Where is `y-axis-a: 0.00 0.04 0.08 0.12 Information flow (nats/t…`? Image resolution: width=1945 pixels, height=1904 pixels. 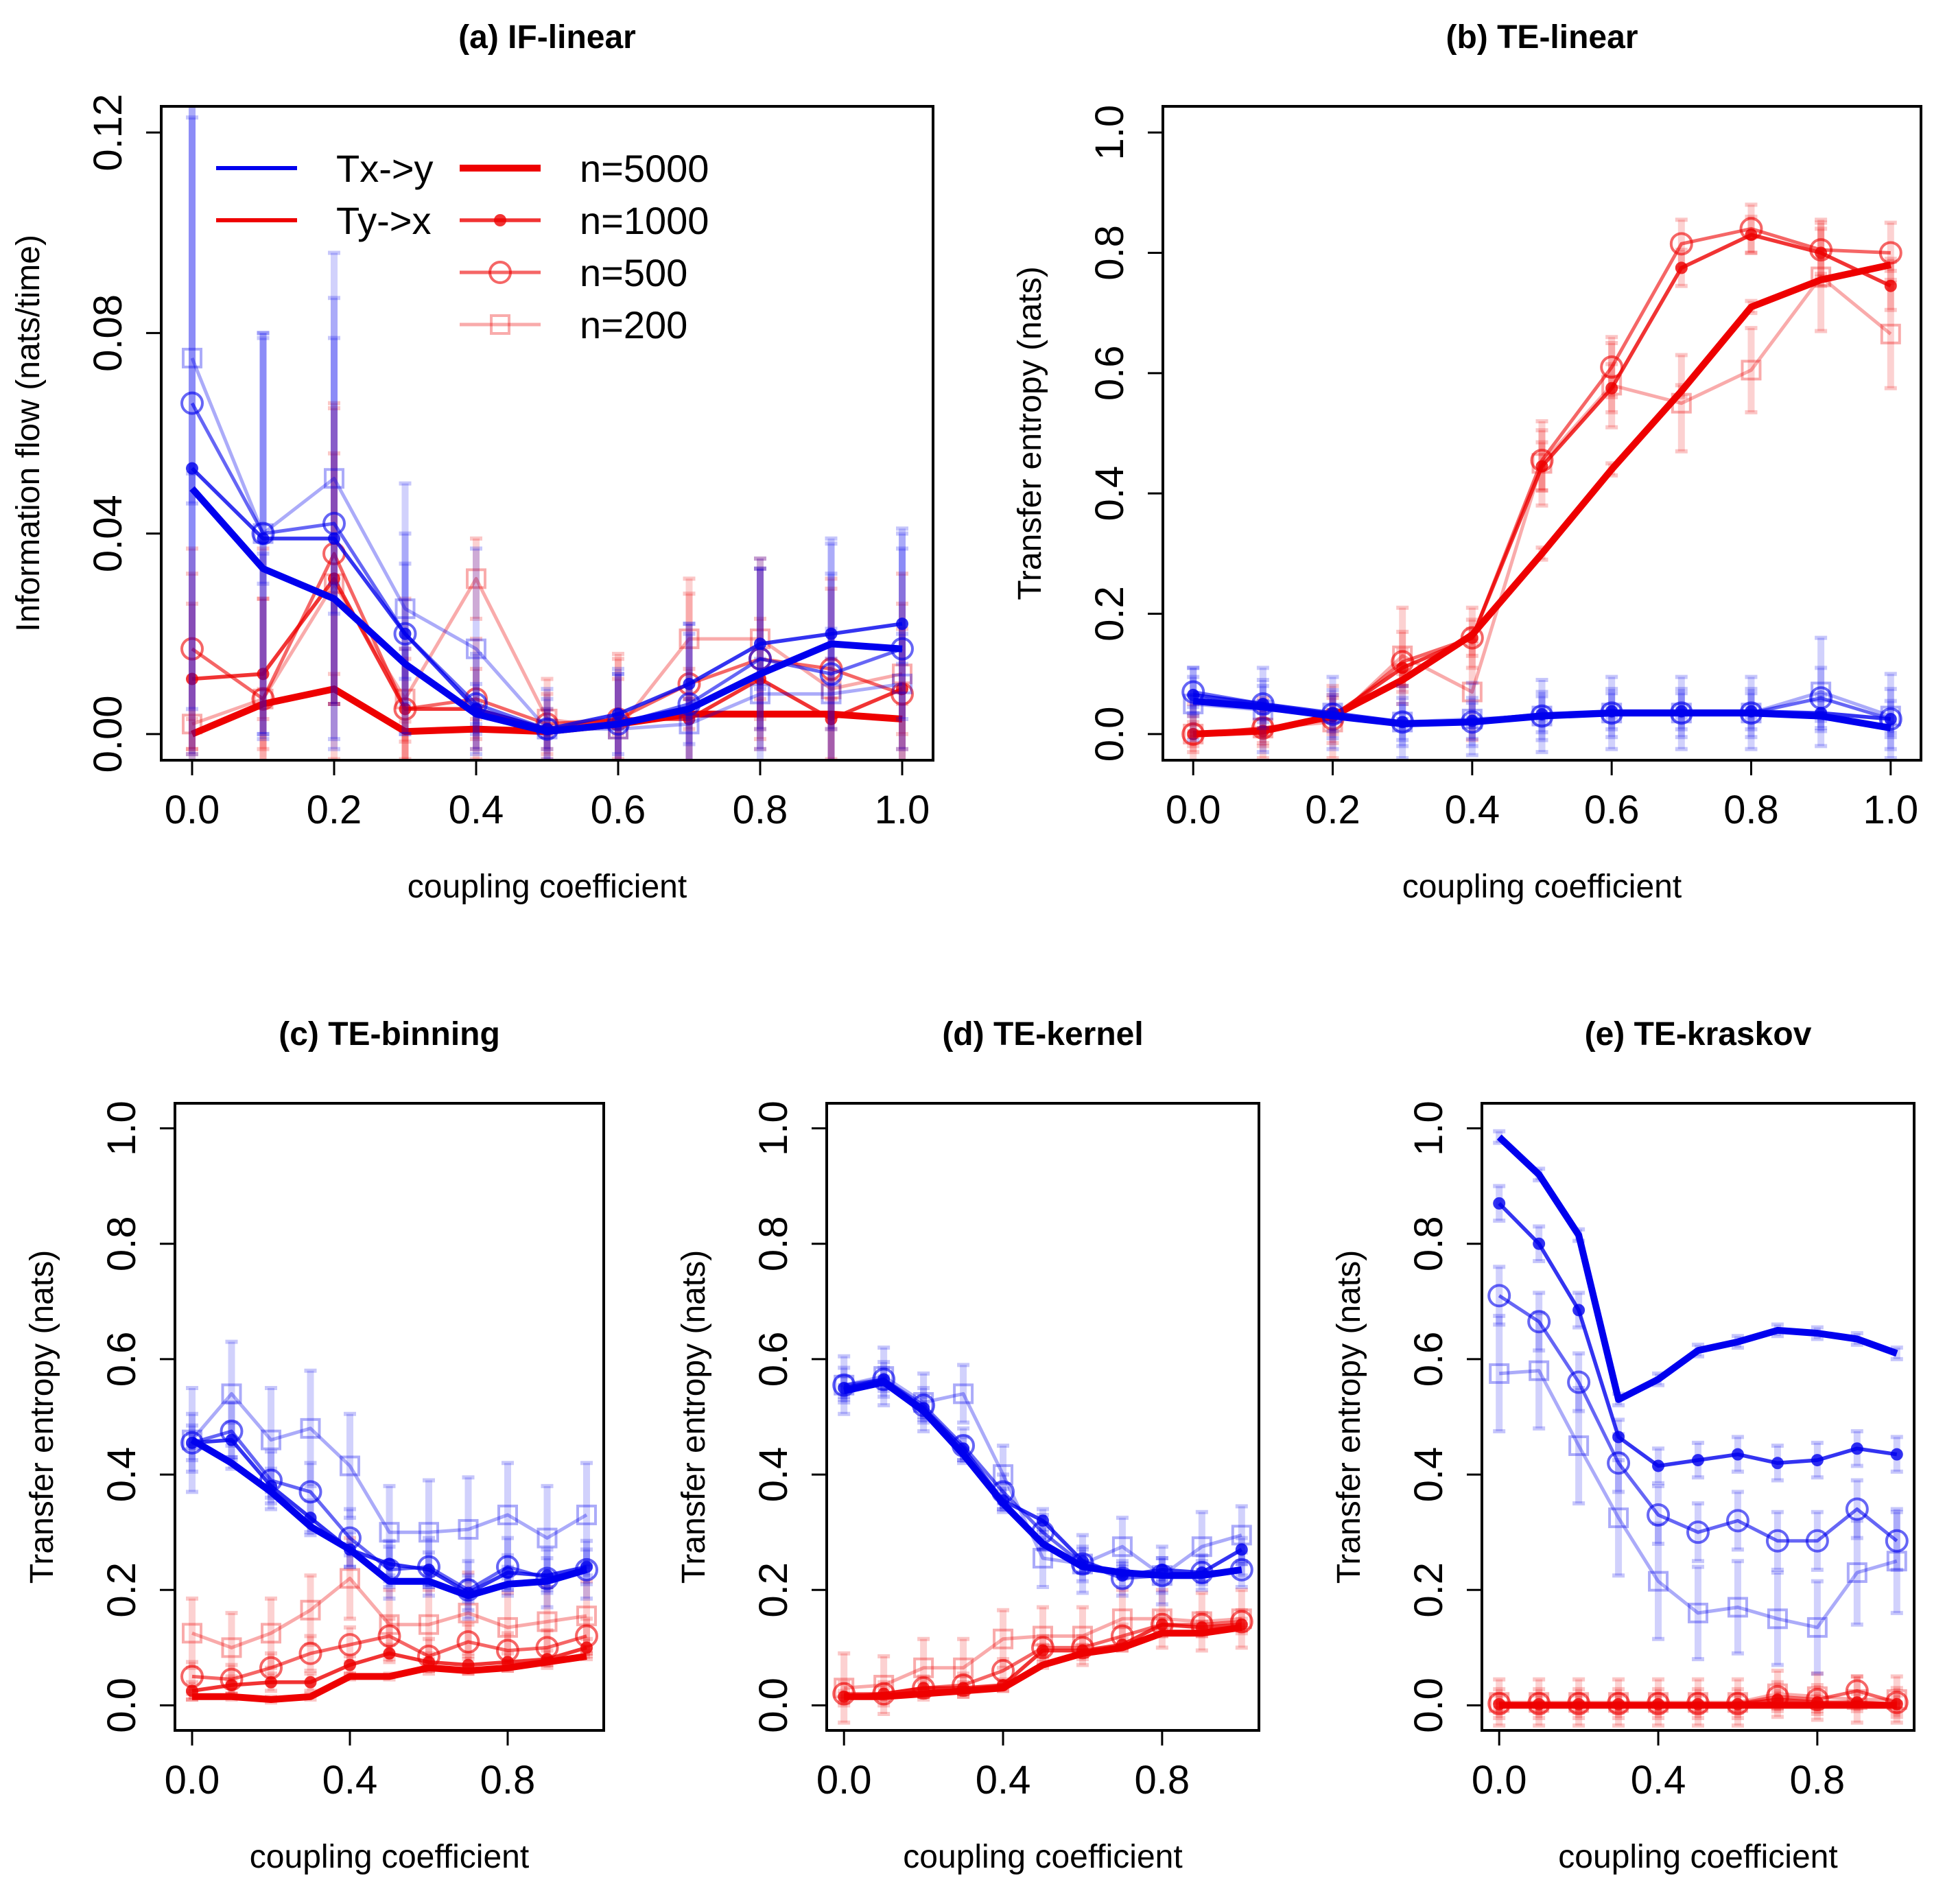 y-axis-a: 0.00 0.04 0.08 0.12 Information flow (nats/t… is located at coordinates (85, 433).